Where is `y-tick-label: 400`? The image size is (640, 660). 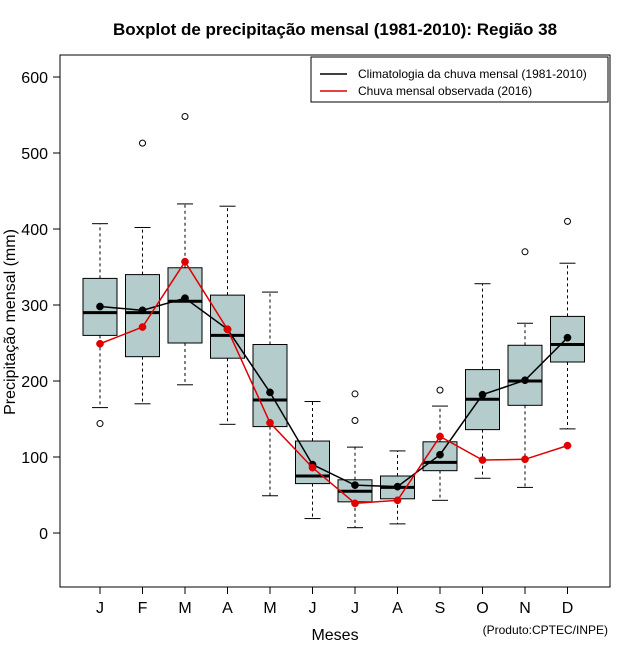 y-tick-label: 400 is located at coordinates (34, 230).